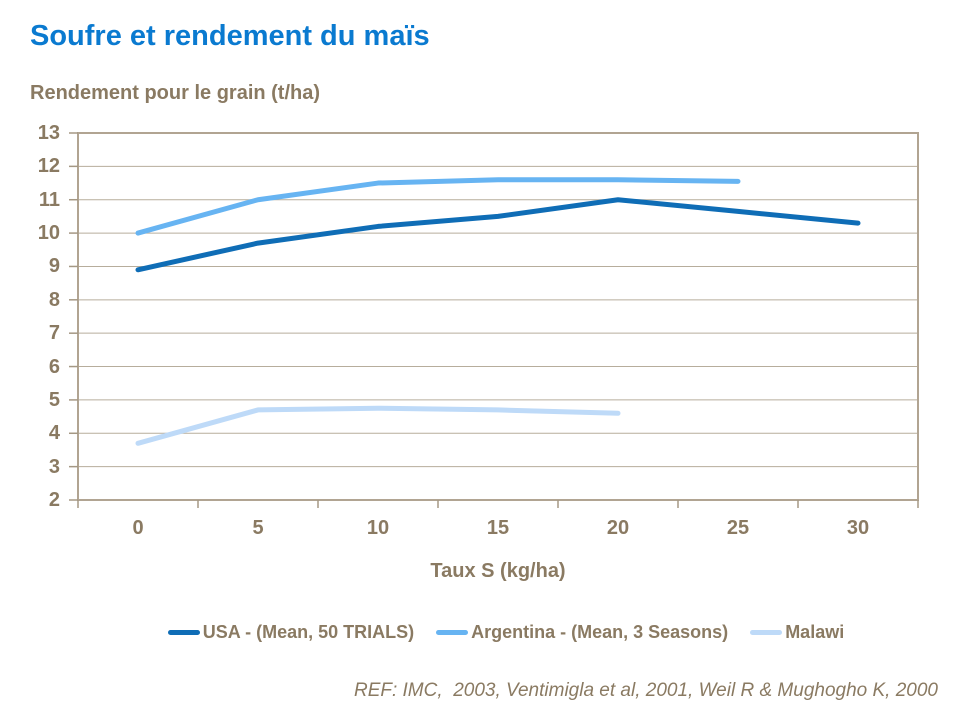  Describe the element at coordinates (378, 528) in the screenshot. I see `x-tick-label: 10` at that location.